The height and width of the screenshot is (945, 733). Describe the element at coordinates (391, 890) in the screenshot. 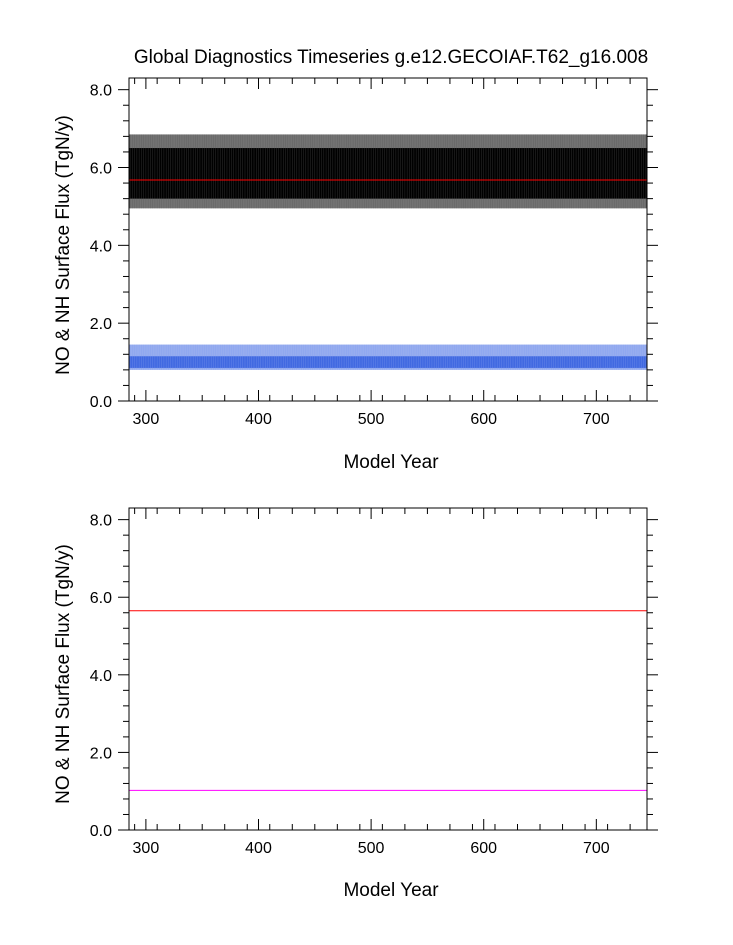

I see `bottom-xlabel: Model Year` at that location.